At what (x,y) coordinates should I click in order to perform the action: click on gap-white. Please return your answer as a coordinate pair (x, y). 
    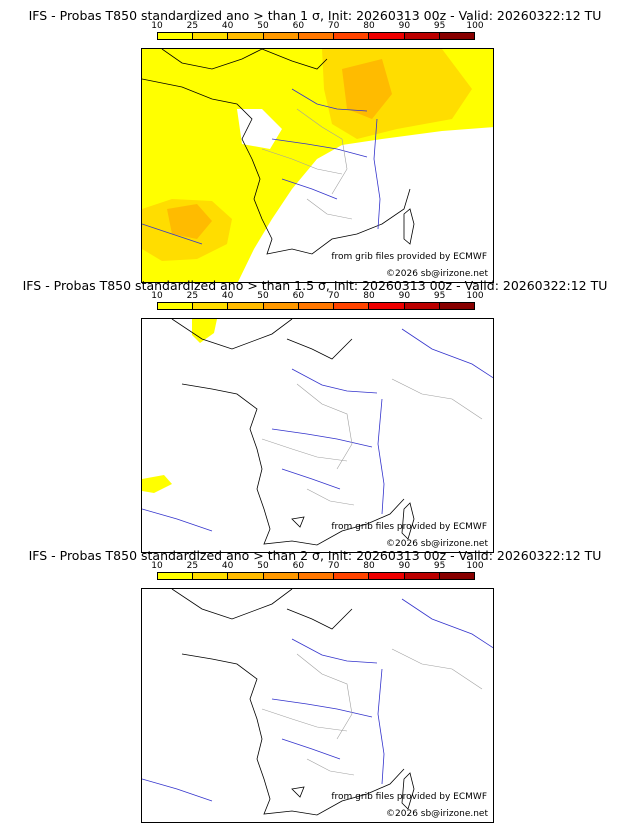
    Looking at the image, I should click on (259, 129).